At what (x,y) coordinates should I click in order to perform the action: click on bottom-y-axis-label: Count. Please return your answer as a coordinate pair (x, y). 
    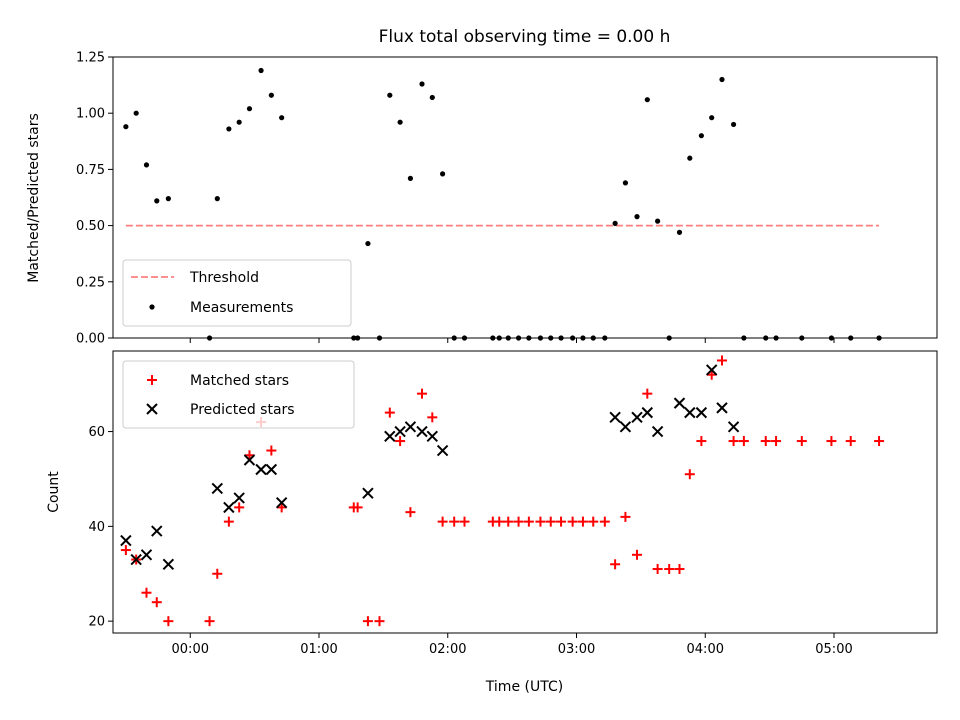
    Looking at the image, I should click on (54, 492).